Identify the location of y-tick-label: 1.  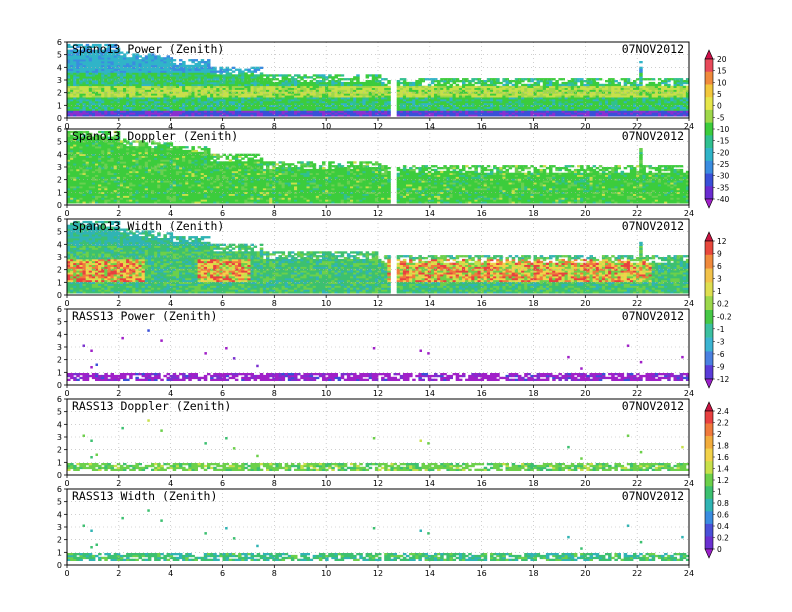
(59, 105).